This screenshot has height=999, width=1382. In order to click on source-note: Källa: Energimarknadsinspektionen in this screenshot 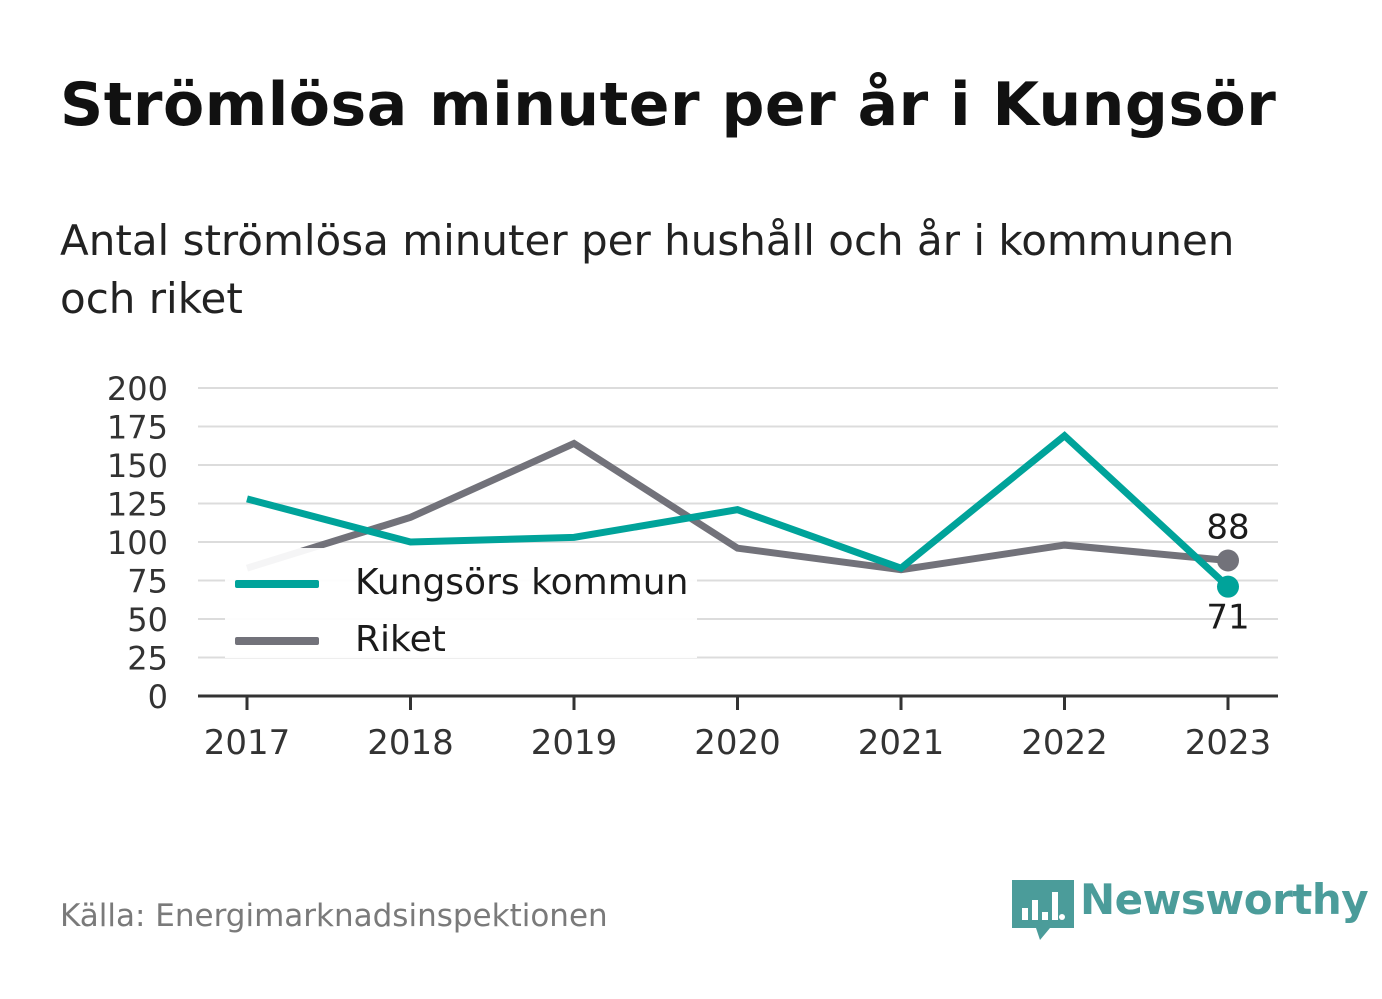, I will do `click(334, 916)`.